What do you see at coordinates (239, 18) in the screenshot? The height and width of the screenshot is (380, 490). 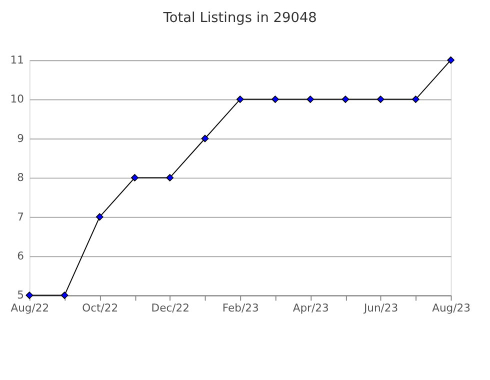 I see `chart-title: Total Listings in 29048` at bounding box center [239, 18].